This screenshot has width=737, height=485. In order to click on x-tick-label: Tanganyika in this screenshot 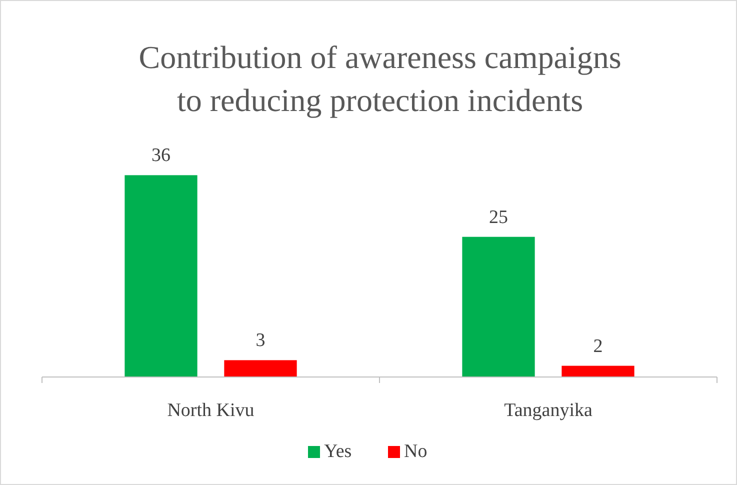, I will do `click(548, 410)`.